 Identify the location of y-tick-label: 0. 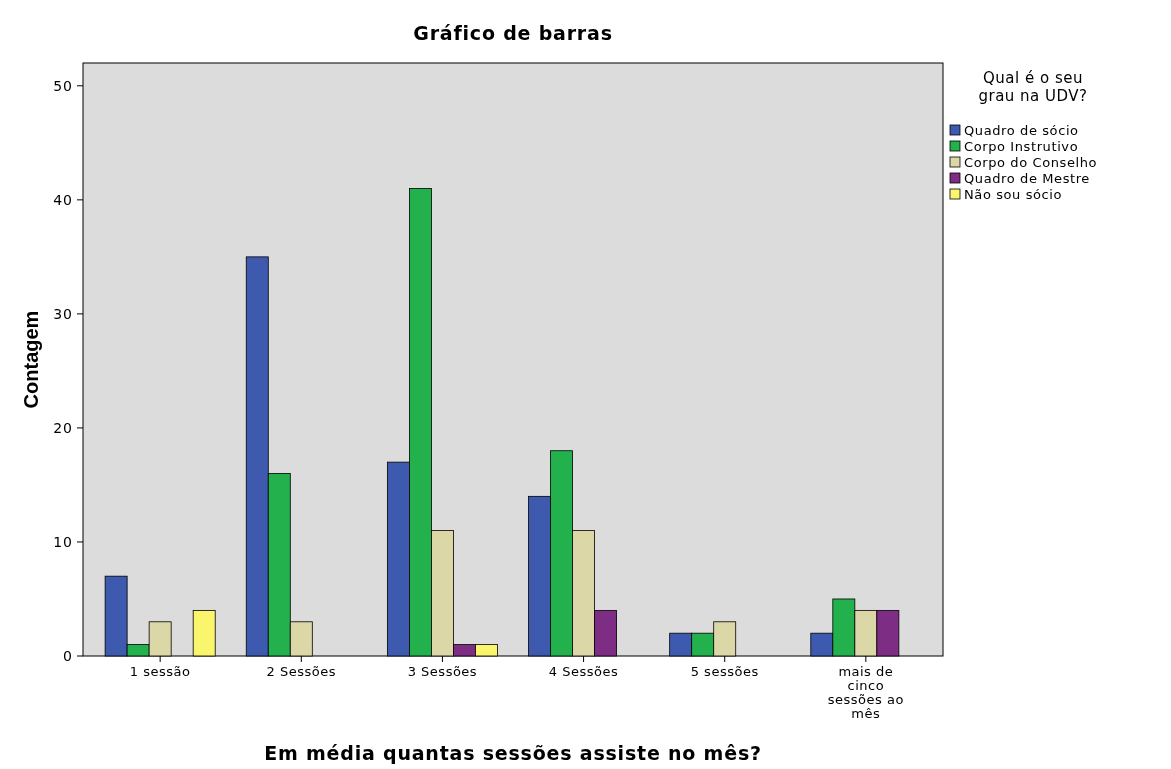
(68, 655).